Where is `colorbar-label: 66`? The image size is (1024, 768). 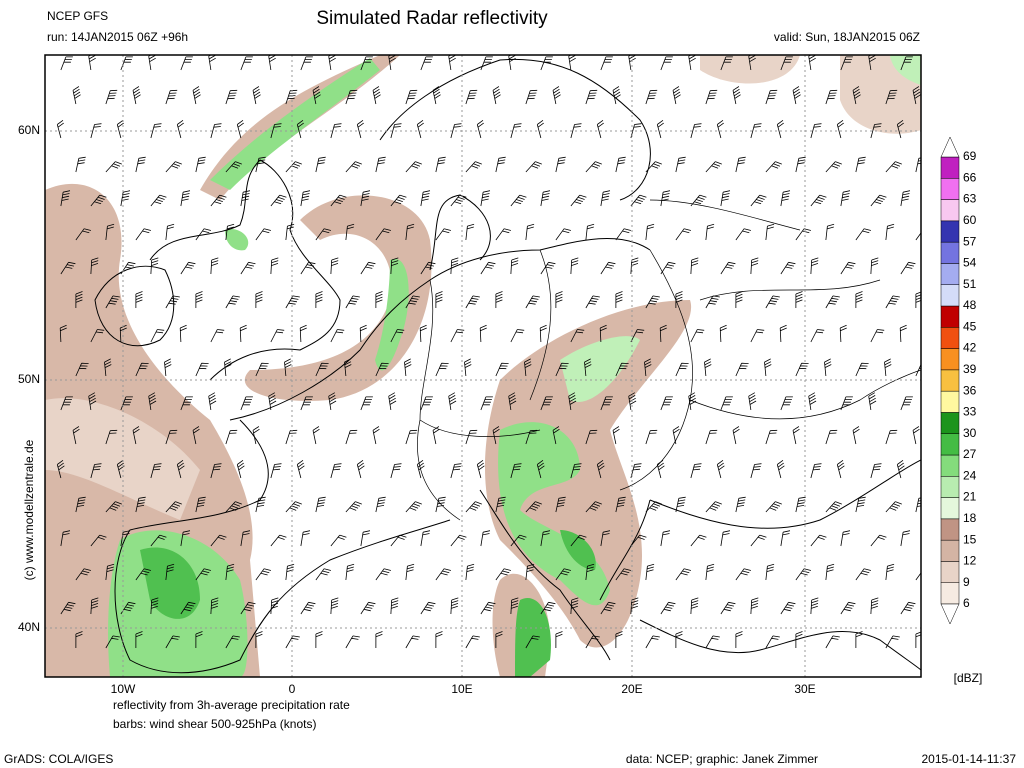 colorbar-label: 66 is located at coordinates (970, 177).